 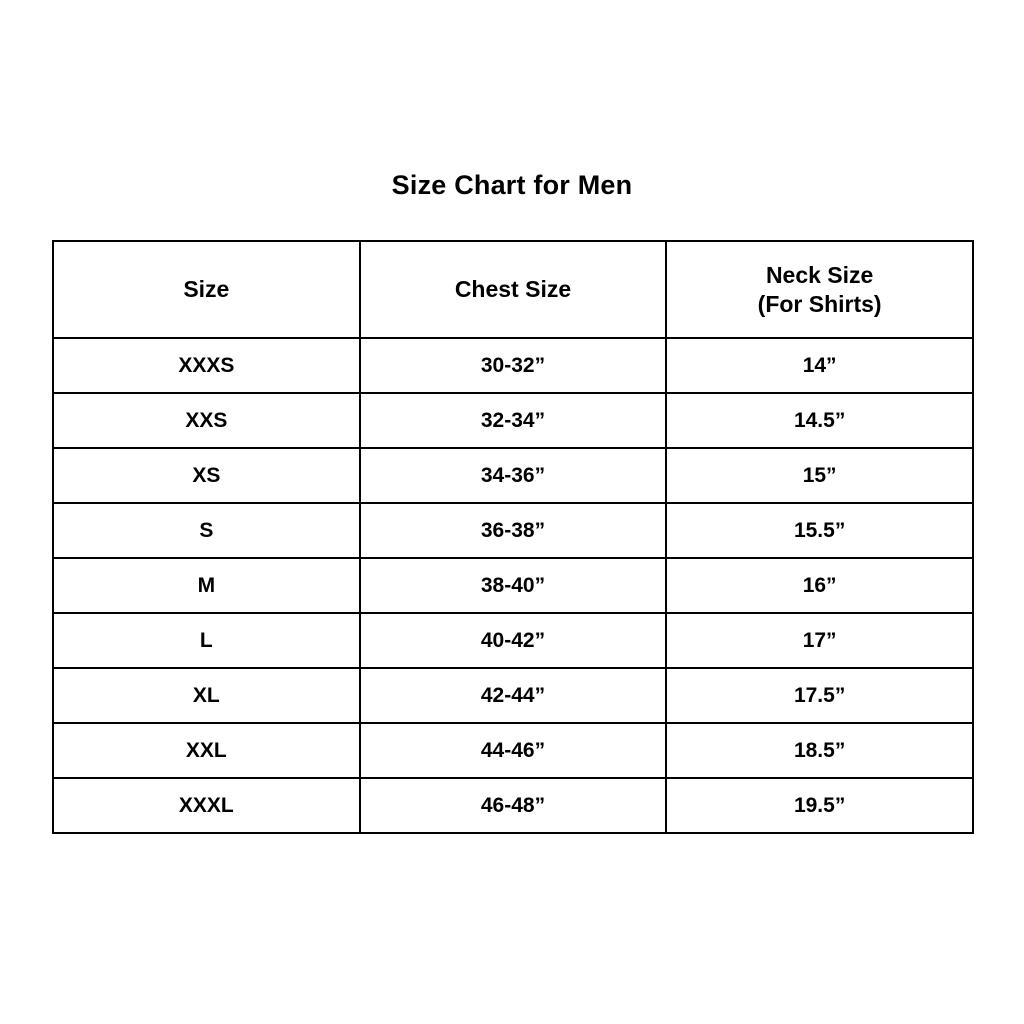 What do you see at coordinates (819, 420) in the screenshot?
I see `cell-neck-size: 14.5”` at bounding box center [819, 420].